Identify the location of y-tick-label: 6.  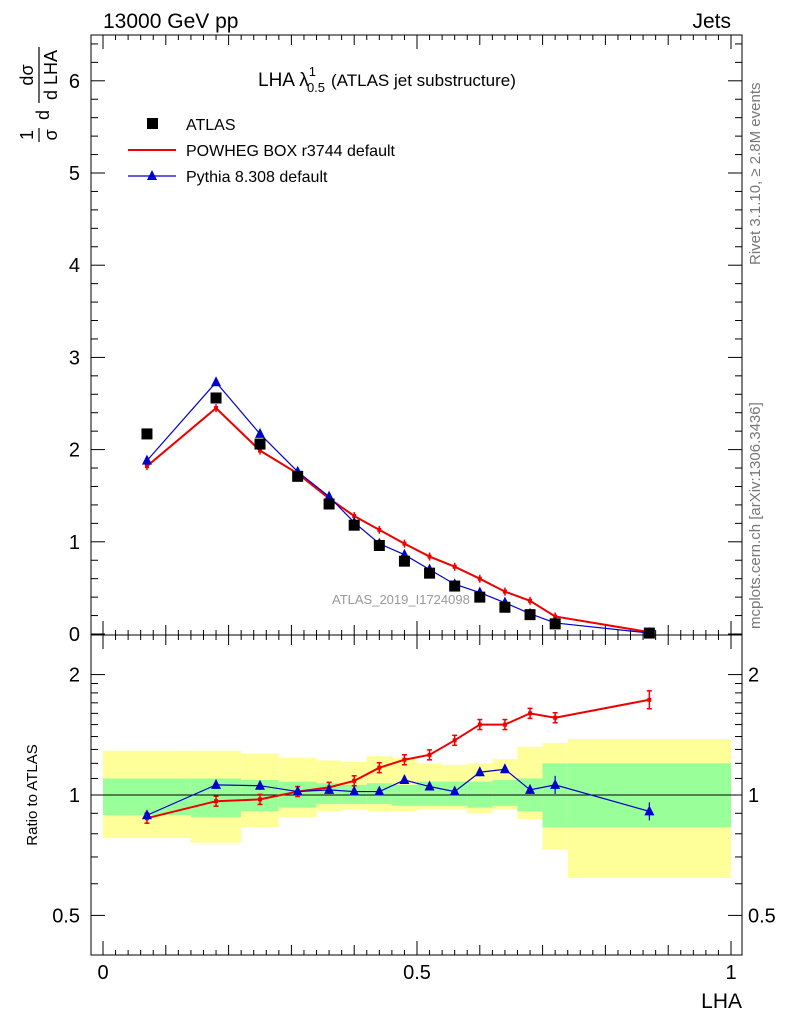
(74, 82).